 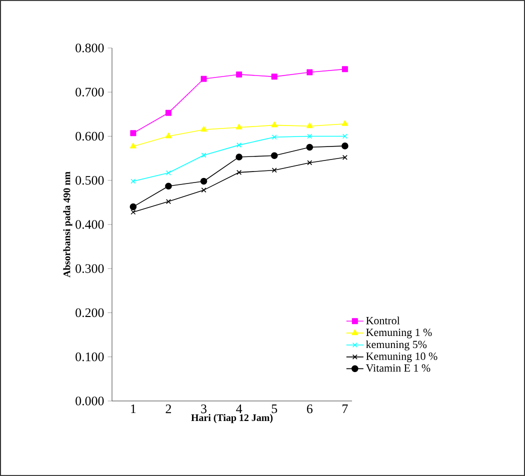 What do you see at coordinates (383, 320) in the screenshot?
I see `legend-label: Kontrol` at bounding box center [383, 320].